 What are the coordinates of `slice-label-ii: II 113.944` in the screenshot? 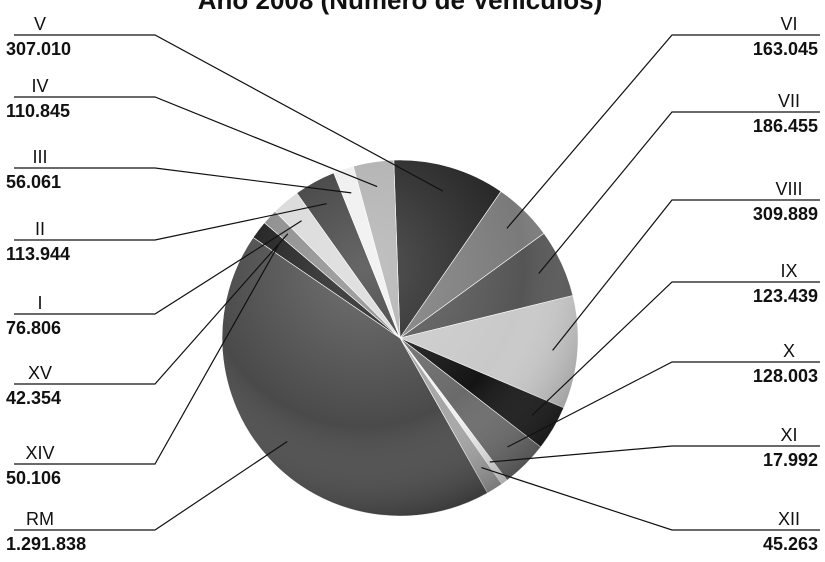 It's located at (166, 233).